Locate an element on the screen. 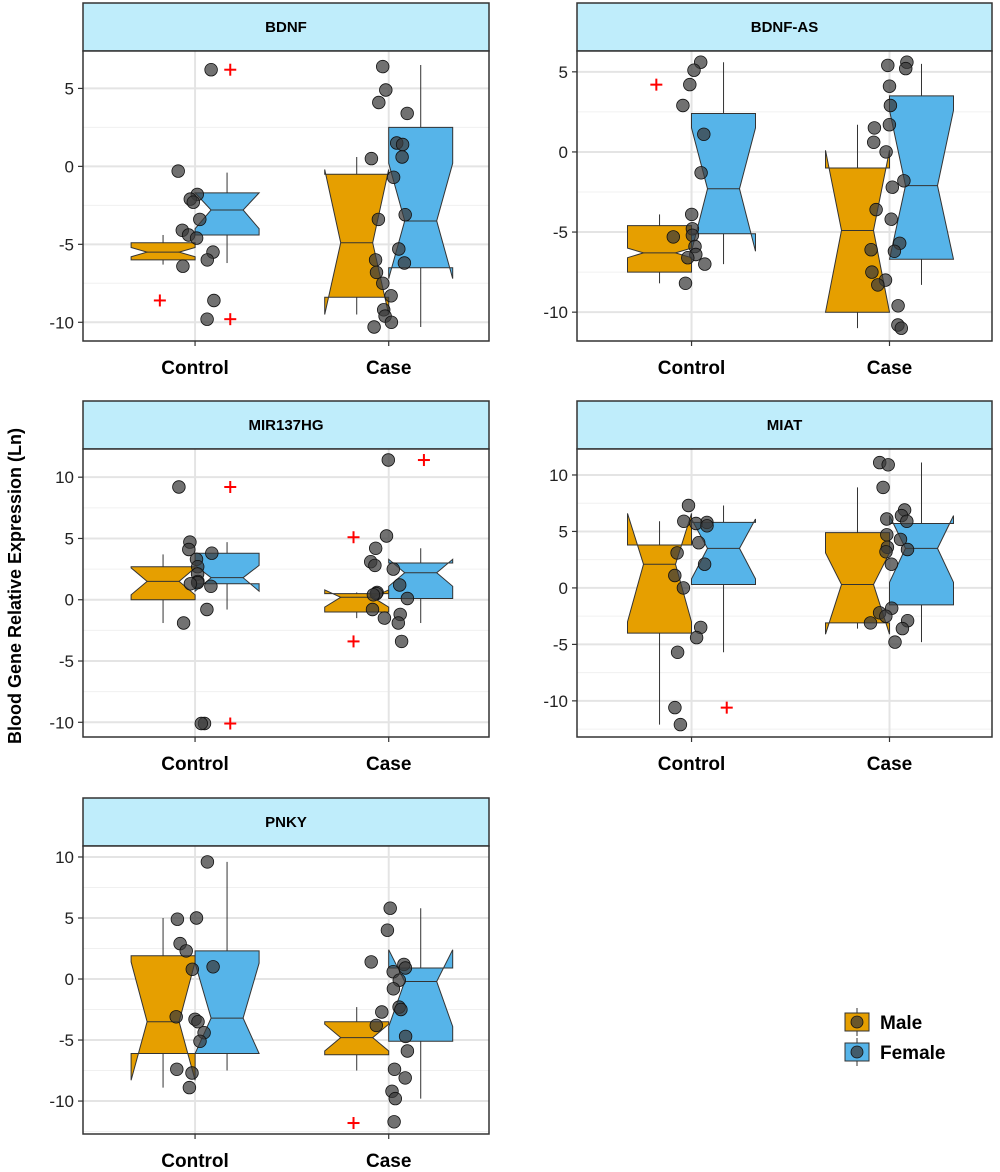  legend-item-female: Female is located at coordinates (894, 1052).